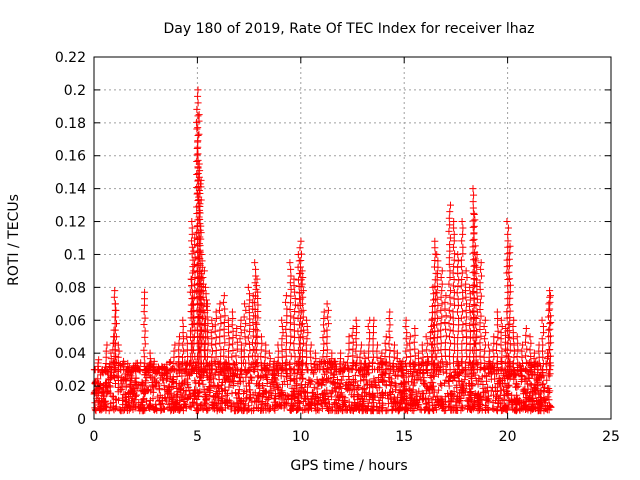  I want to click on x-tick-label: 5, so click(197, 437).